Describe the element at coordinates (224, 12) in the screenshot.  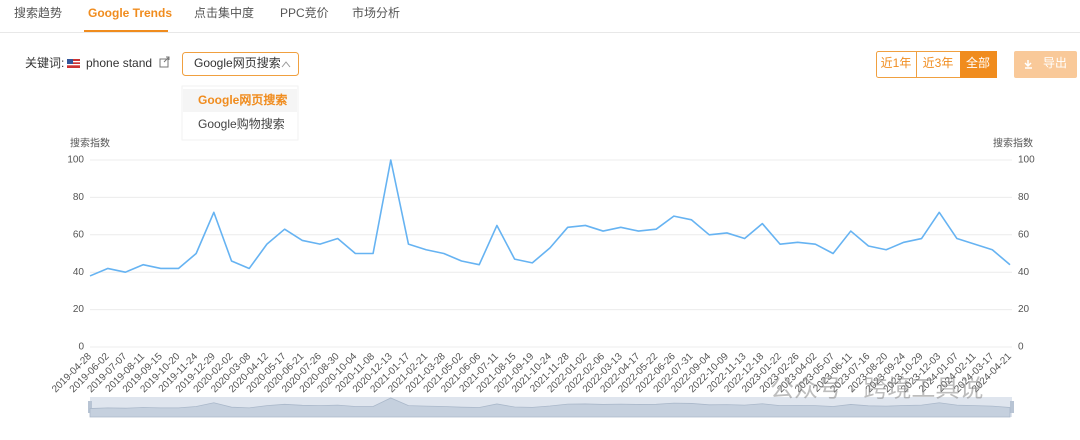
I see `tab: 点击集中度` at that location.